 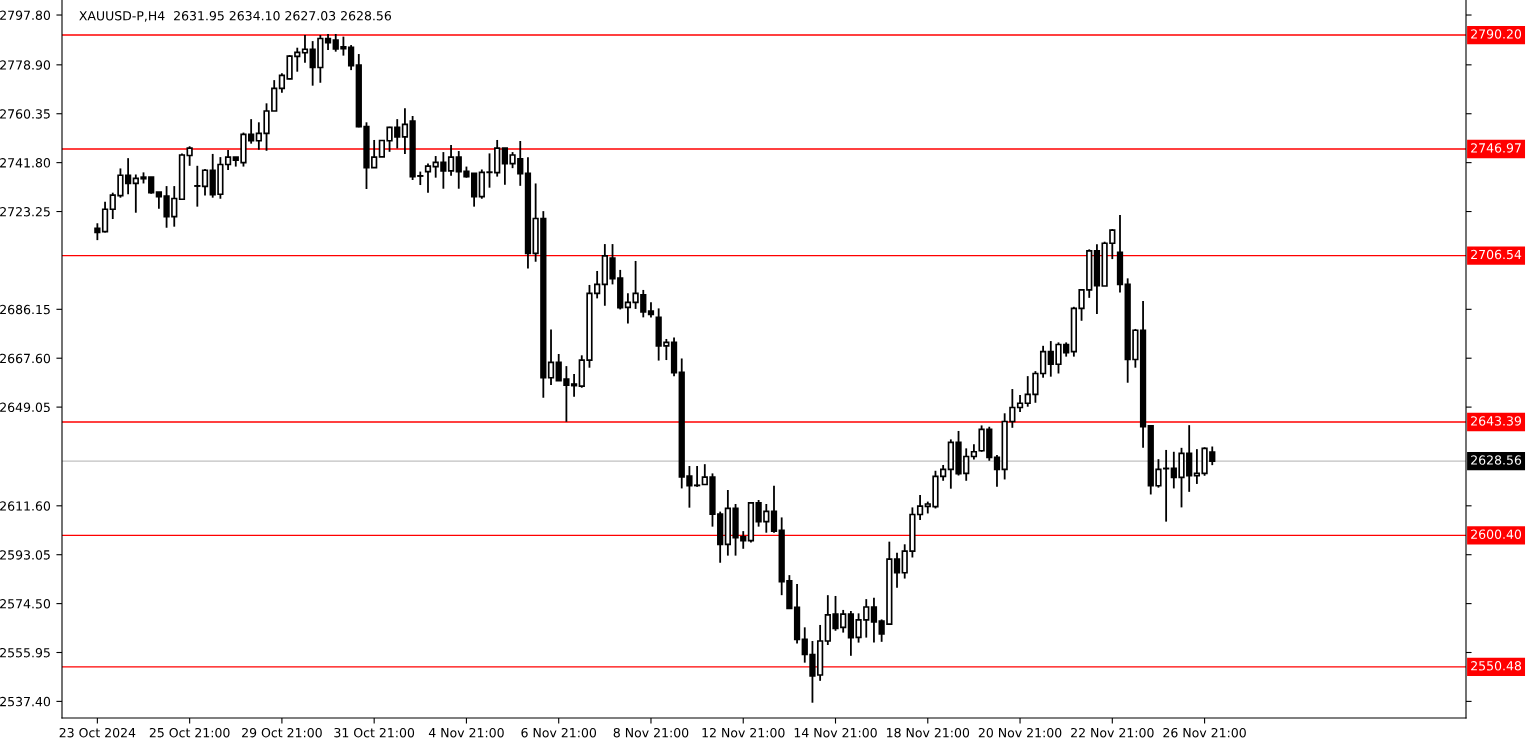 I want to click on y-tick-label: 2760.35, so click(x=25, y=114).